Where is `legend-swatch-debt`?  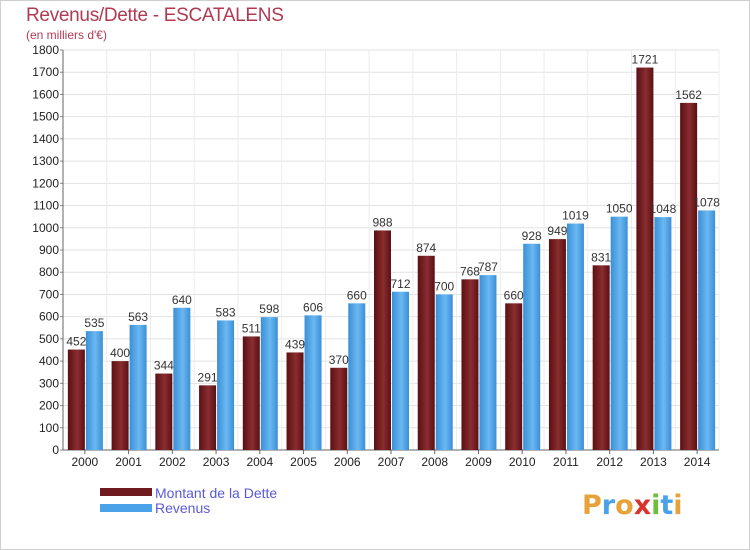
legend-swatch-debt is located at coordinates (126, 492).